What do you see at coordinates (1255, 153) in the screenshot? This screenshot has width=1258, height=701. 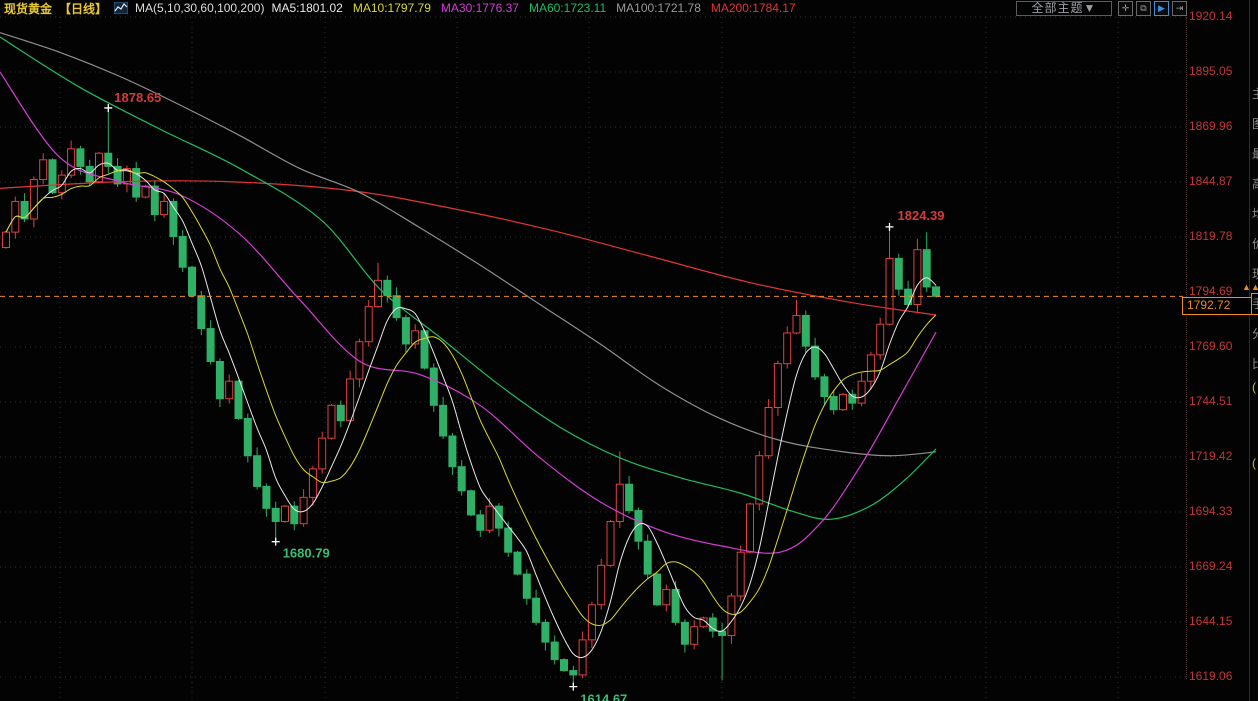 I see `strip-clipped-label: 最` at bounding box center [1255, 153].